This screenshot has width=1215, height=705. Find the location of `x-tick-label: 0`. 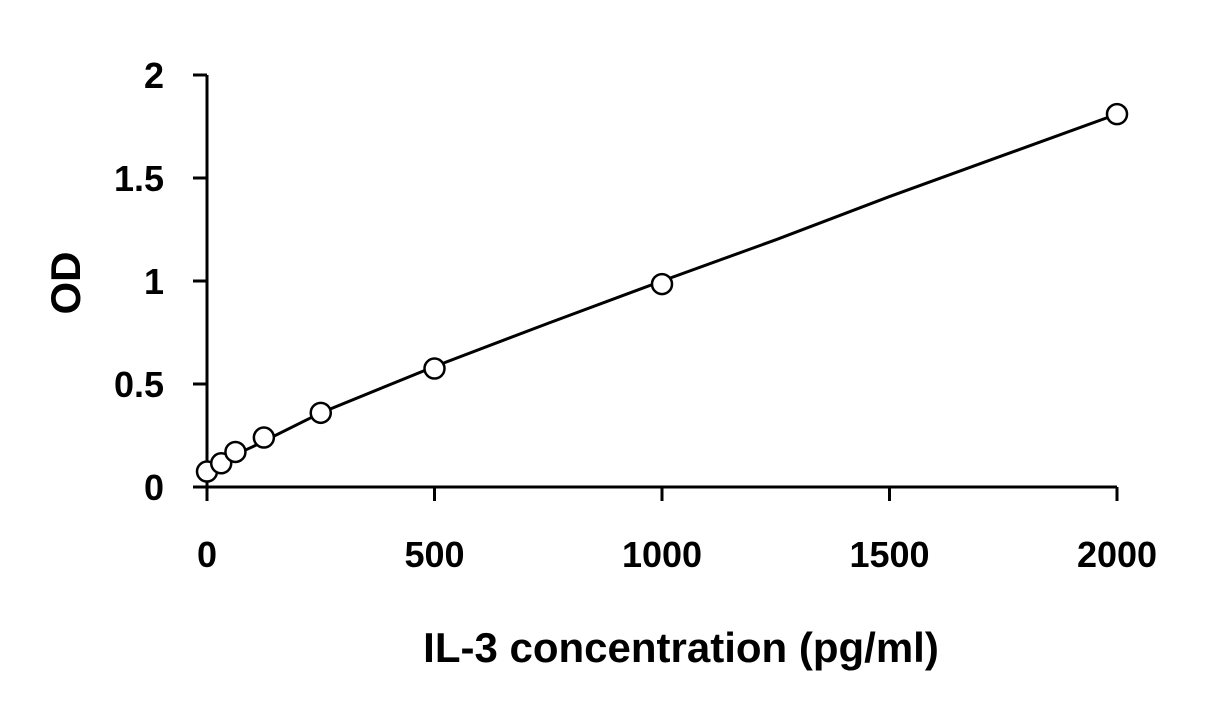

x-tick-label: 0 is located at coordinates (207, 554).